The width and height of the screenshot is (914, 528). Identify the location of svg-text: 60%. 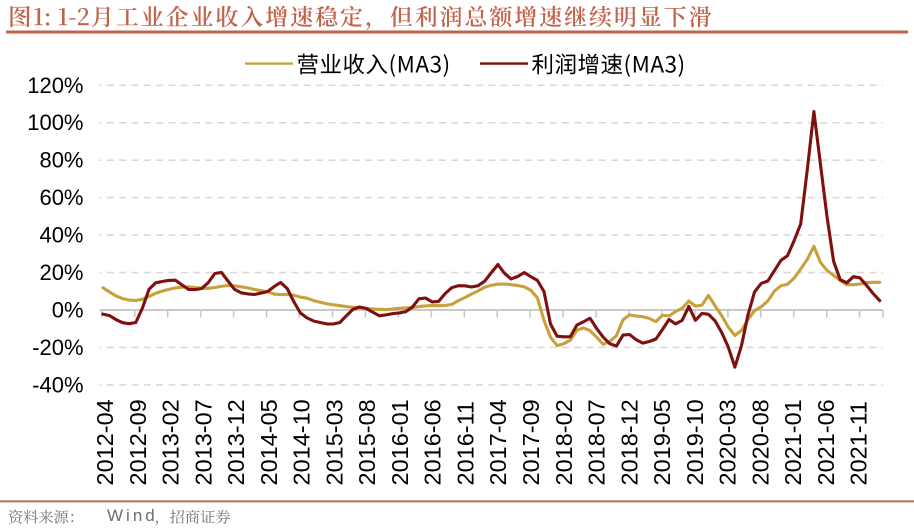
(61, 197).